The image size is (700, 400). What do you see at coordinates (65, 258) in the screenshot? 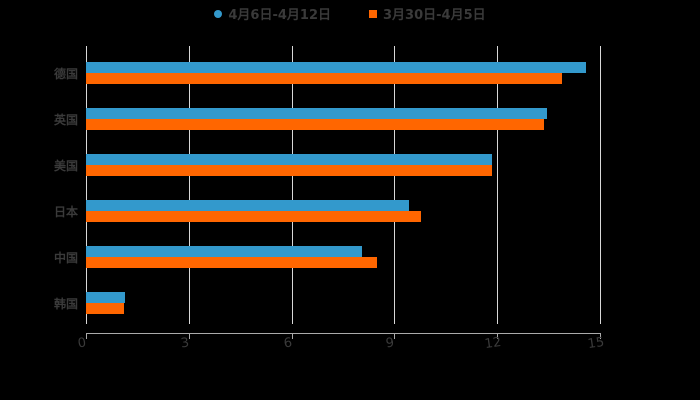
I see `category-label: 中国` at bounding box center [65, 258].